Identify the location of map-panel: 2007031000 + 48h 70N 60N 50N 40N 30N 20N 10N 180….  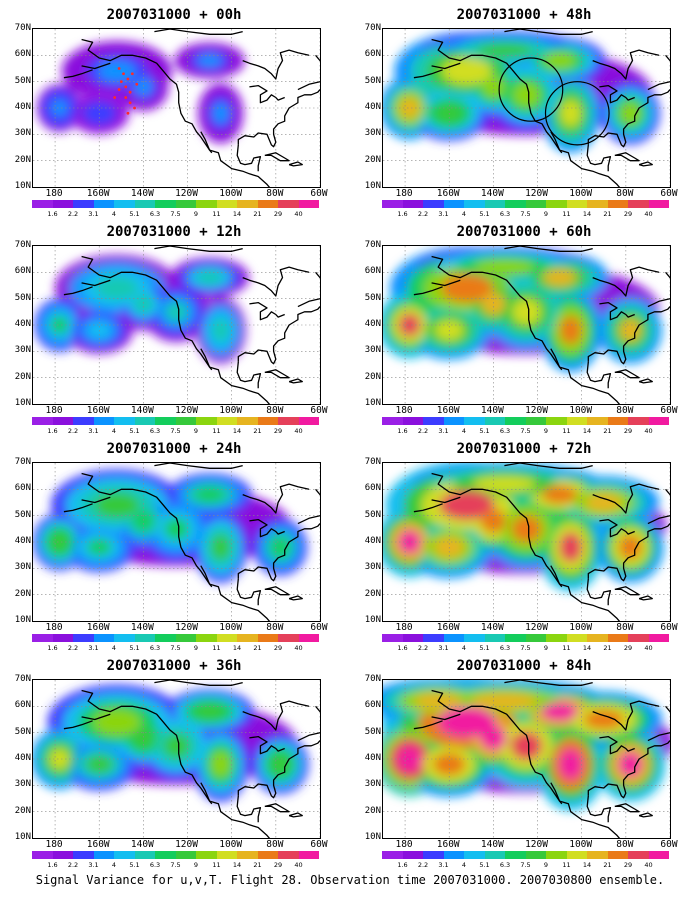
(524, 114).